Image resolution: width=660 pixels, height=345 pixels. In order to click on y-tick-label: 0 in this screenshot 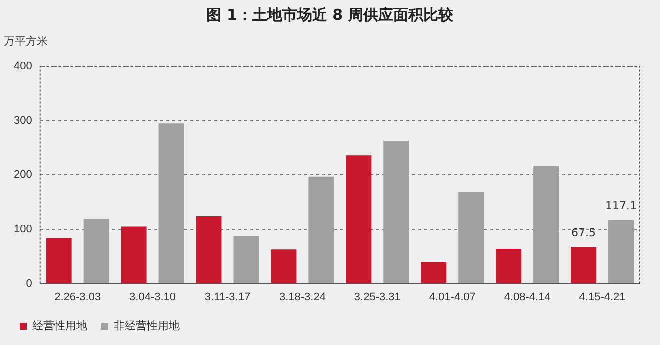, I will do `click(29, 284)`.